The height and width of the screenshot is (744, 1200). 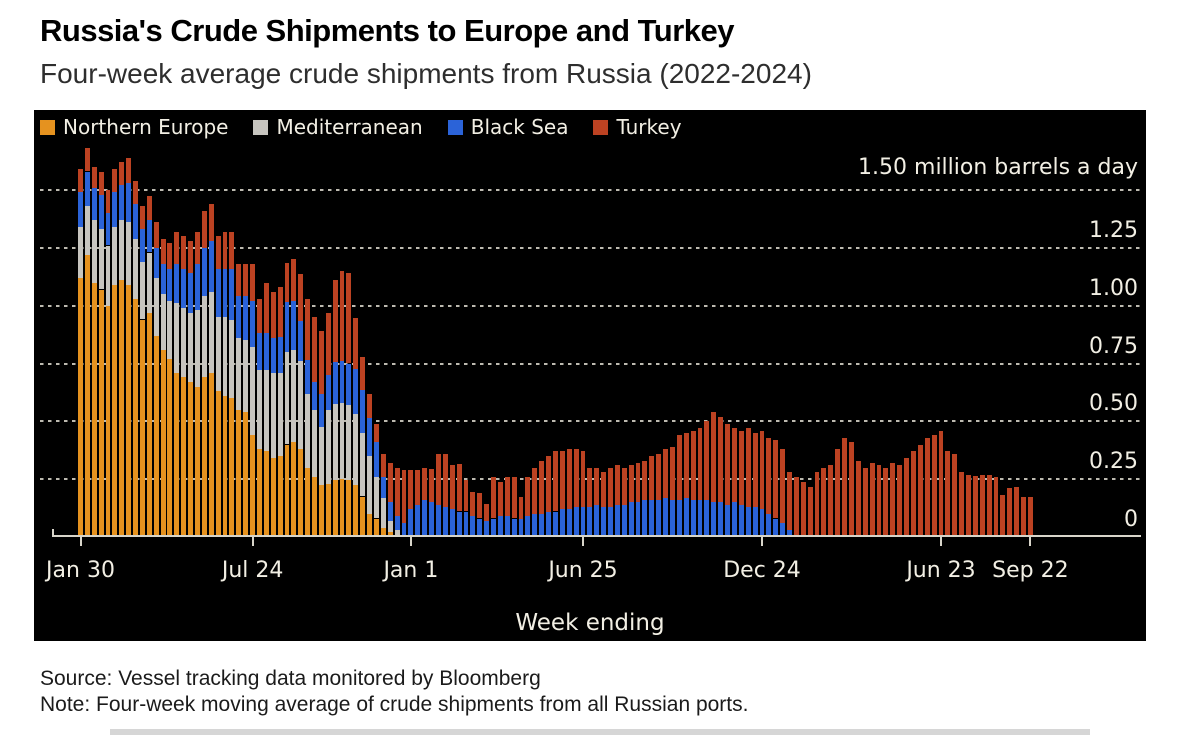 I want to click on legend-item-mediterranean: Mediterranean, so click(x=338, y=127).